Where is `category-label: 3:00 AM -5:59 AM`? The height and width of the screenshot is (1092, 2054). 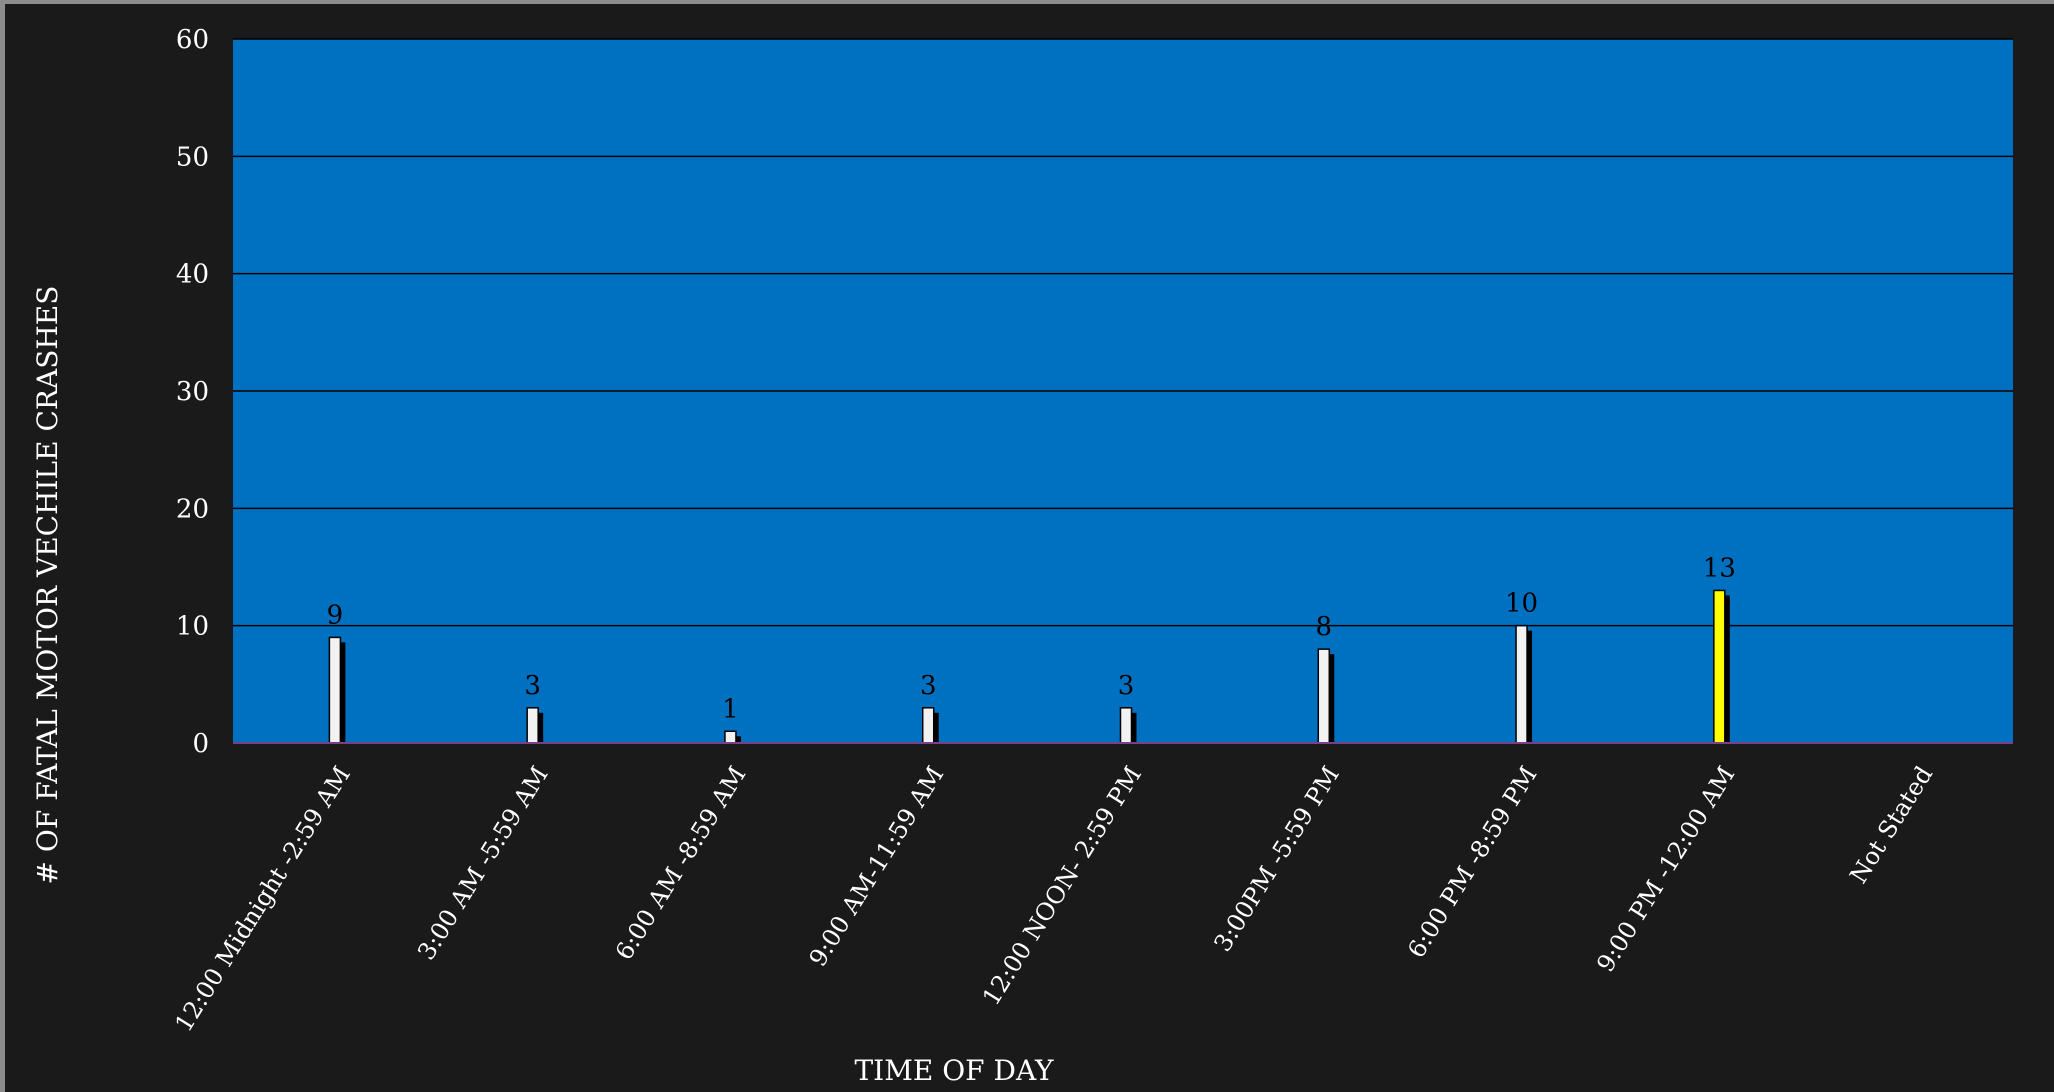
category-label: 3:00 AM -5:59 AM is located at coordinates (483, 863).